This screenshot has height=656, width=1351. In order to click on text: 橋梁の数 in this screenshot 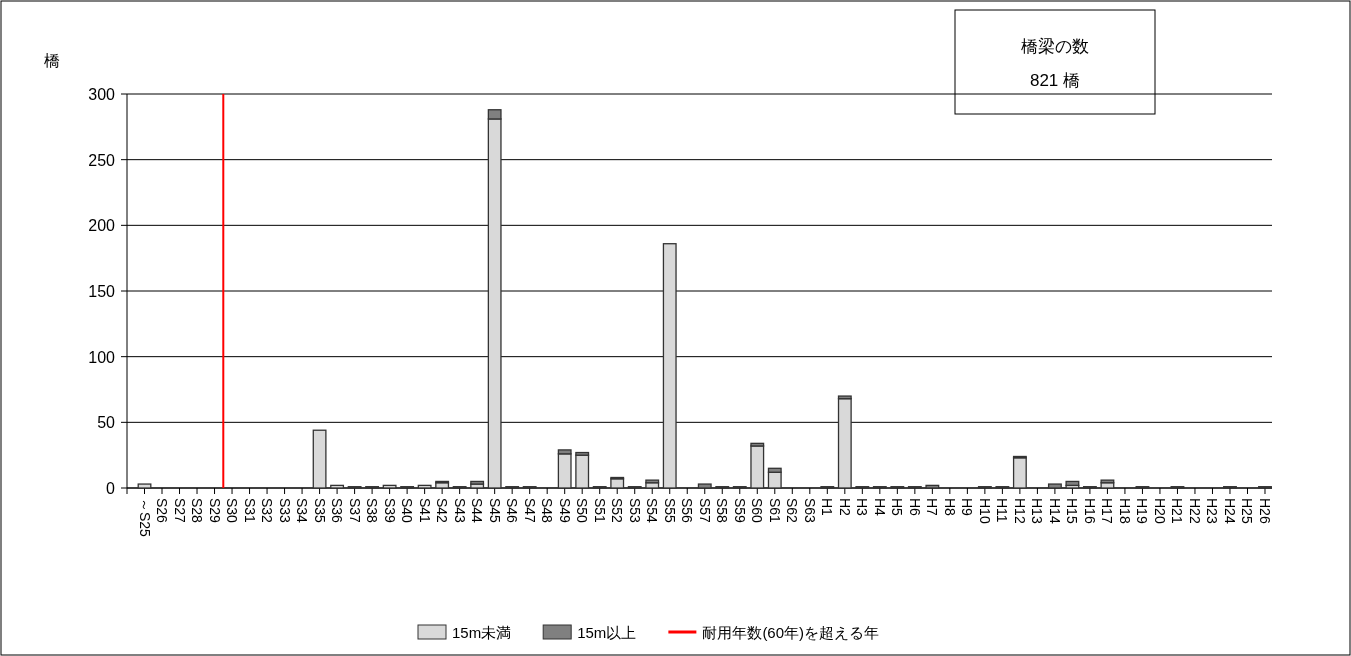, I will do `click(1055, 46)`.